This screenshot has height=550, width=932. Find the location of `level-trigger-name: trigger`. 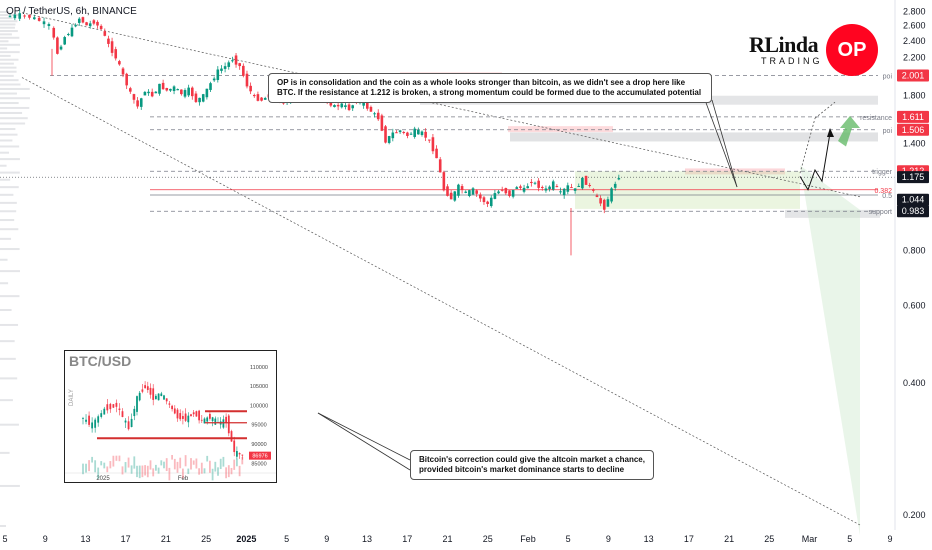

level-trigger-name: trigger is located at coordinates (882, 172).